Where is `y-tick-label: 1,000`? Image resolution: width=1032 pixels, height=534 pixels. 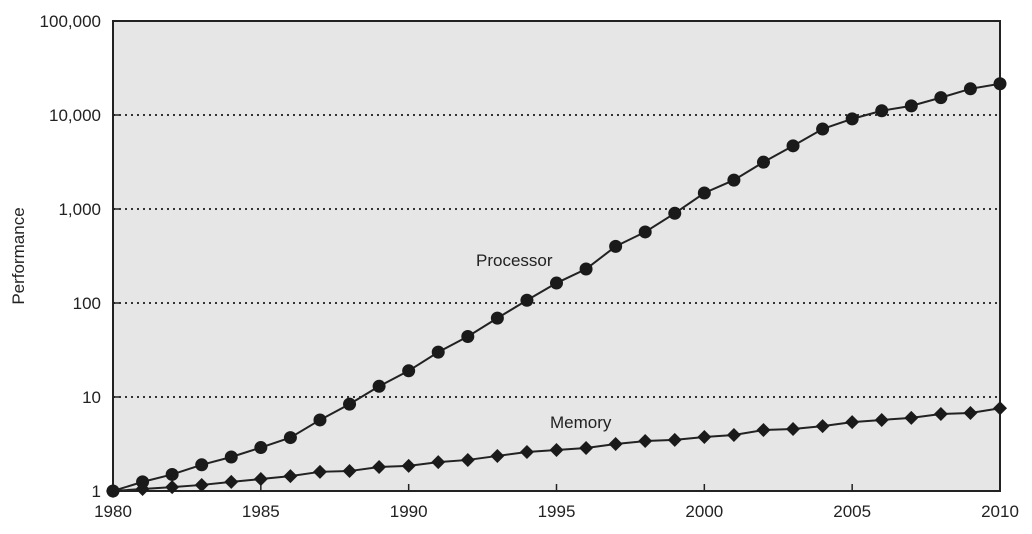 y-tick-label: 1,000 is located at coordinates (79, 209).